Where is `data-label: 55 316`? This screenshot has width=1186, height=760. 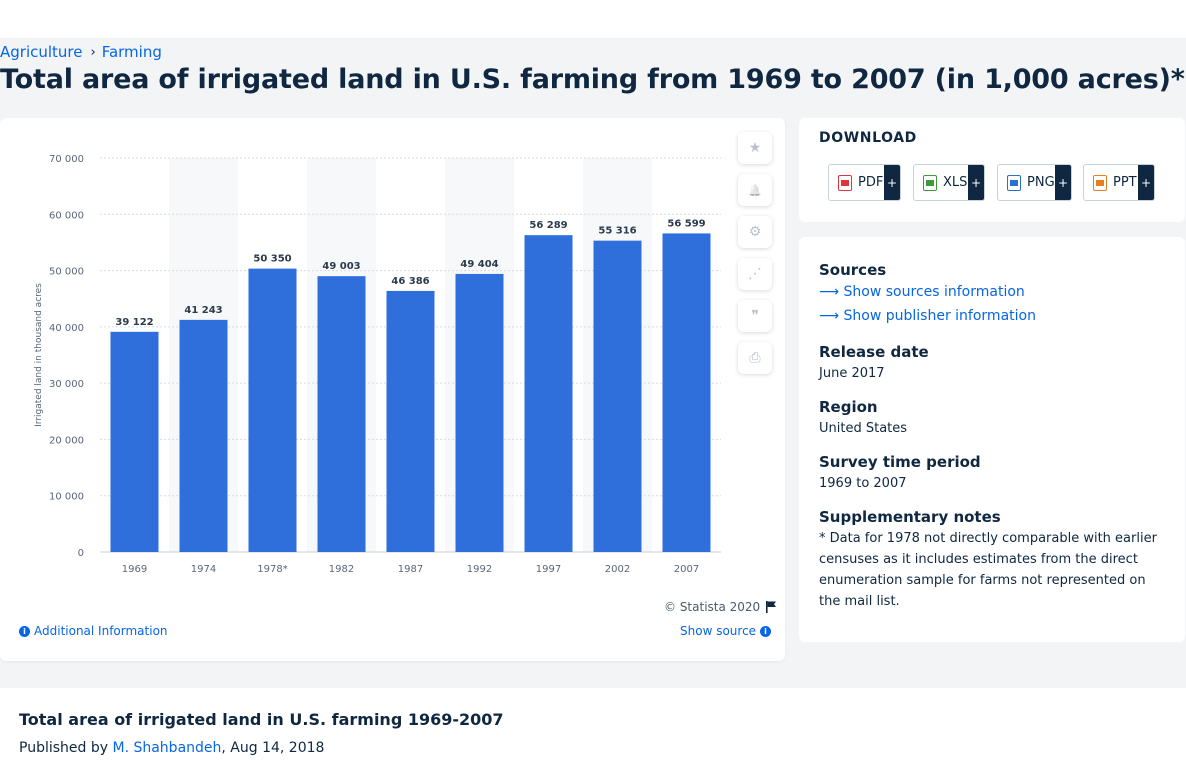
data-label: 55 316 is located at coordinates (617, 231).